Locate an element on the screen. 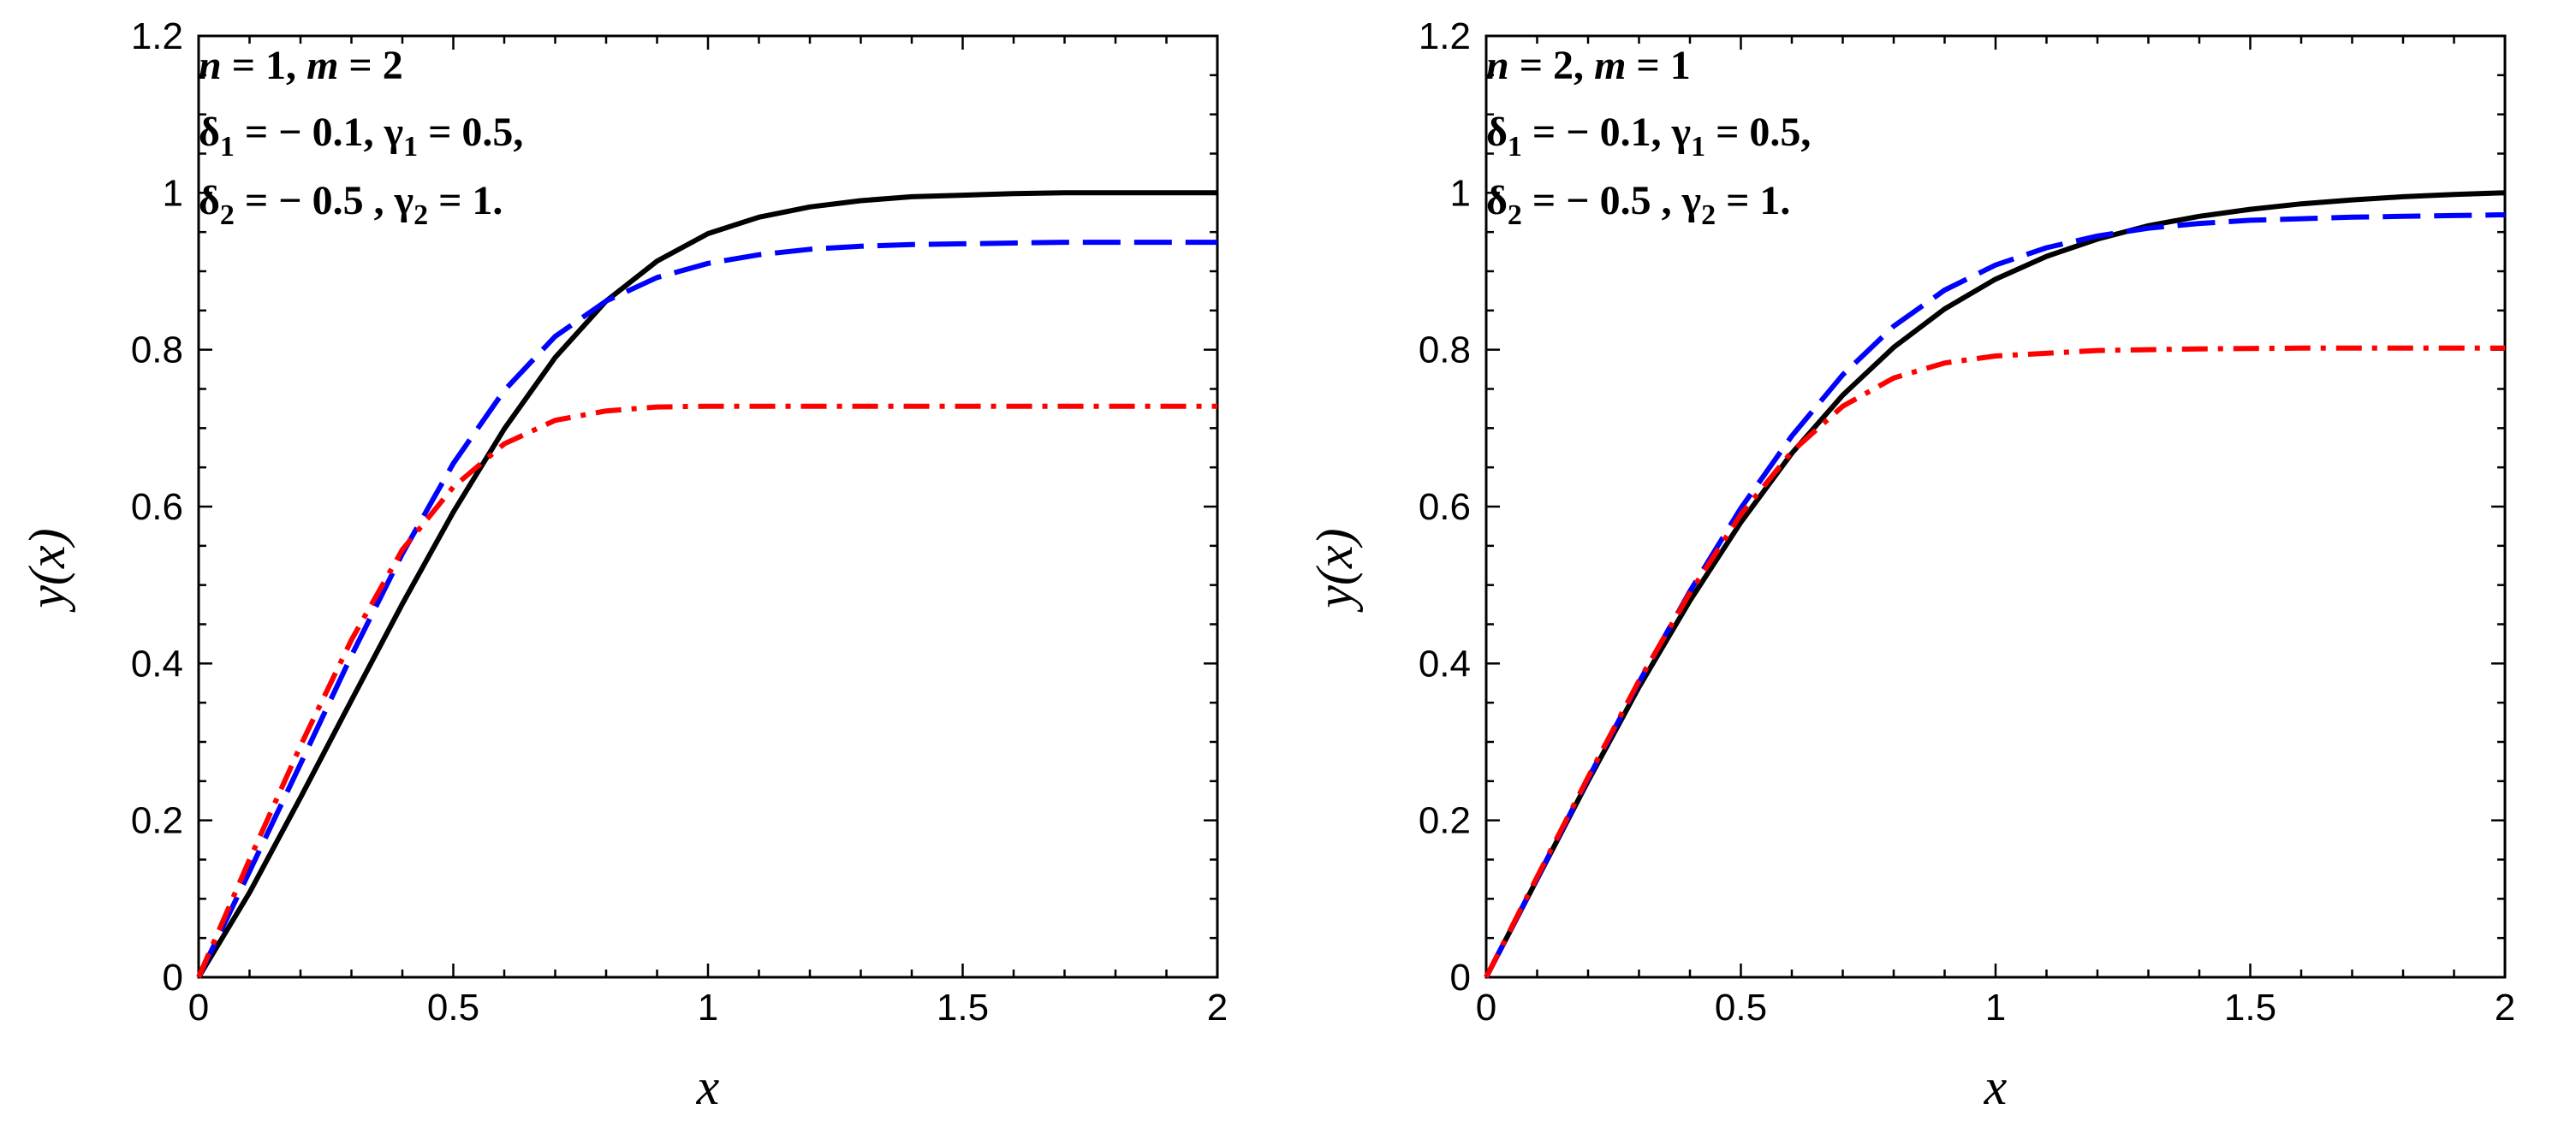 Image resolution: width=2576 pixels, height=1121 pixels. annotation-line-1: n = 1, m = 2 is located at coordinates (301, 66).